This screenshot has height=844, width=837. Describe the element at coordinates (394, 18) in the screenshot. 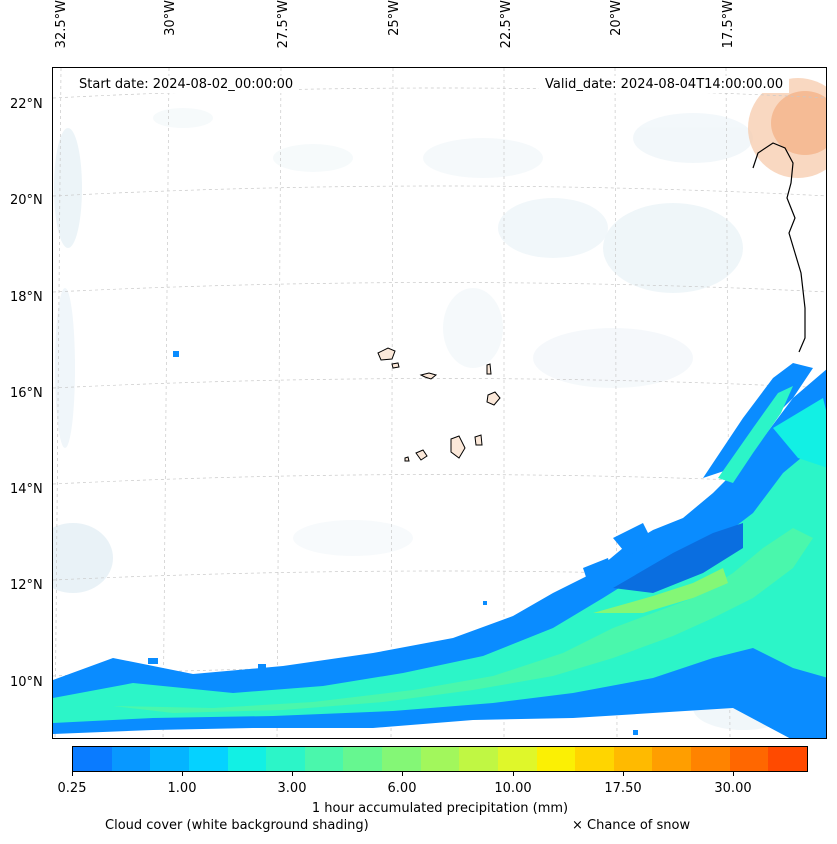

I see `lon-label-25w: 25°W` at that location.